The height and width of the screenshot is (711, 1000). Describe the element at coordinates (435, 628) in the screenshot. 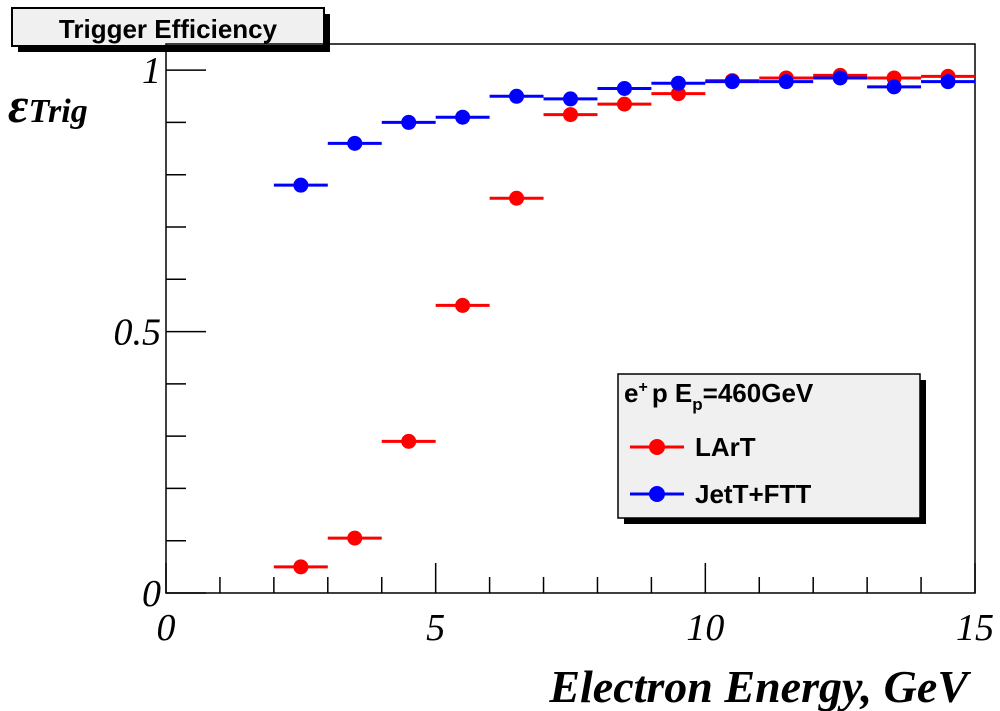

I see `x-tick-label: 5` at that location.